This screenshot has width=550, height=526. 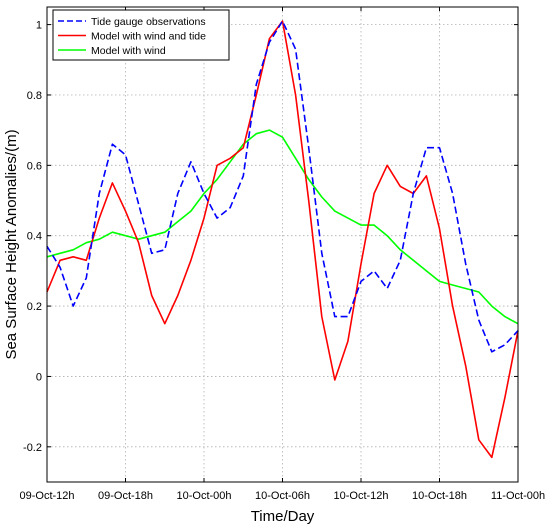 I want to click on x-tick-label: 10-Oct-00h, so click(x=203, y=496).